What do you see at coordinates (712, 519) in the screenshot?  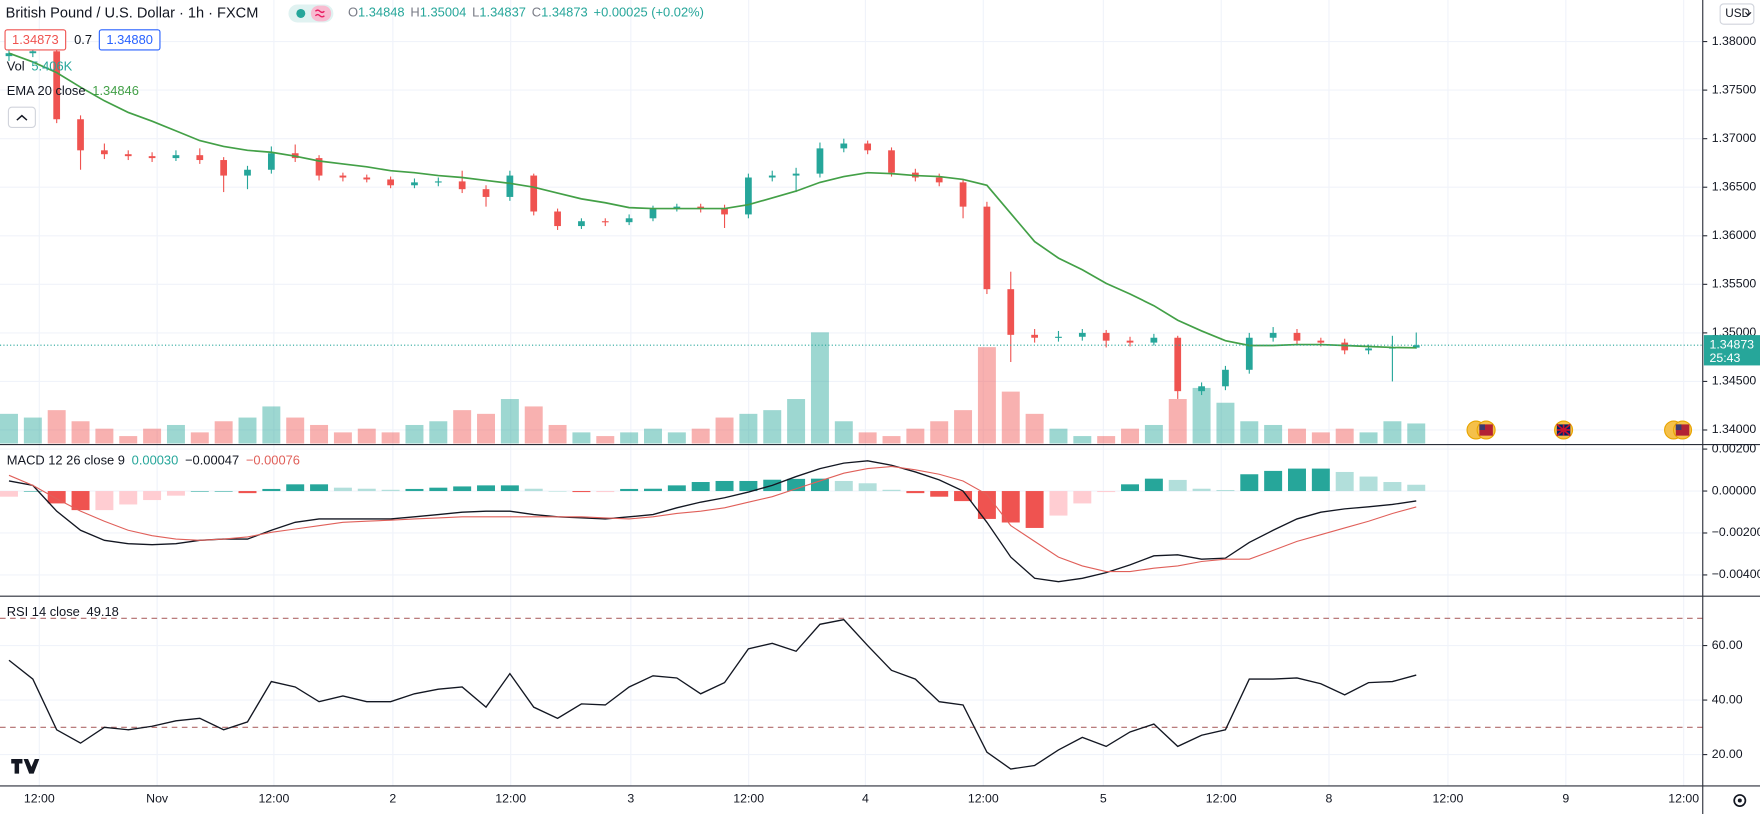 I see `signal-line` at bounding box center [712, 519].